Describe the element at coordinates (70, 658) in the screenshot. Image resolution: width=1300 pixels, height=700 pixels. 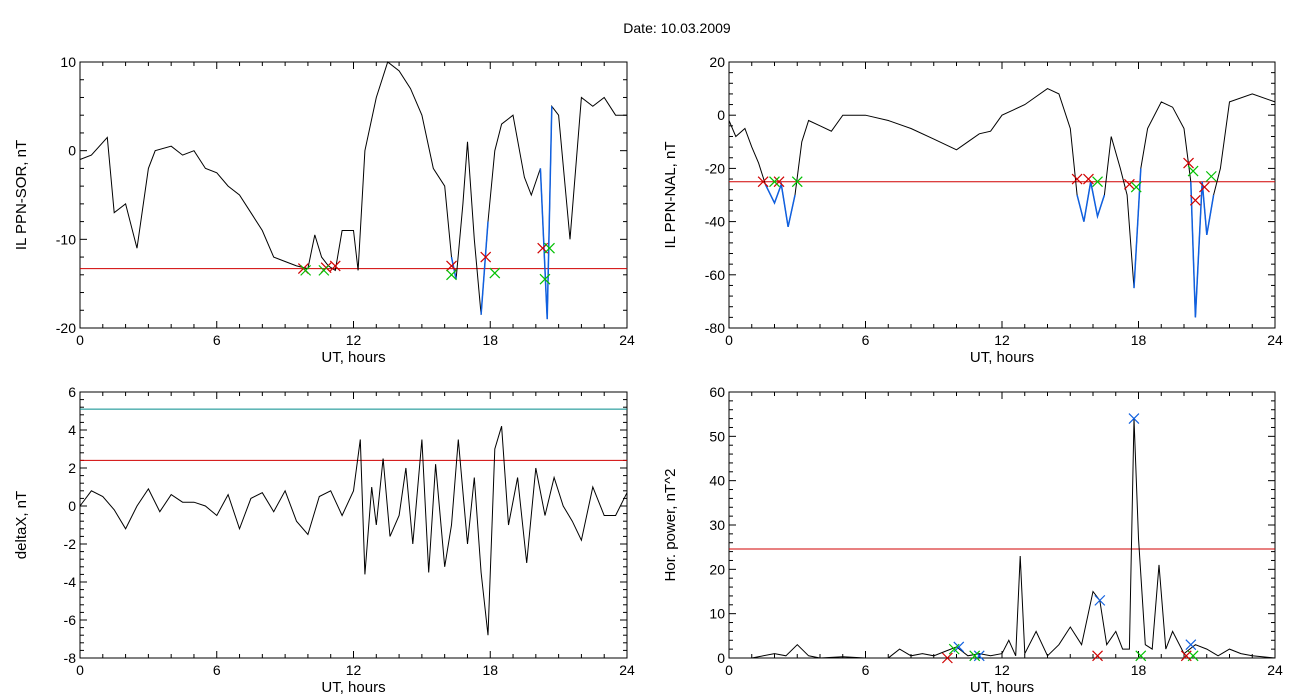
I see `y-tick-label: -8` at that location.